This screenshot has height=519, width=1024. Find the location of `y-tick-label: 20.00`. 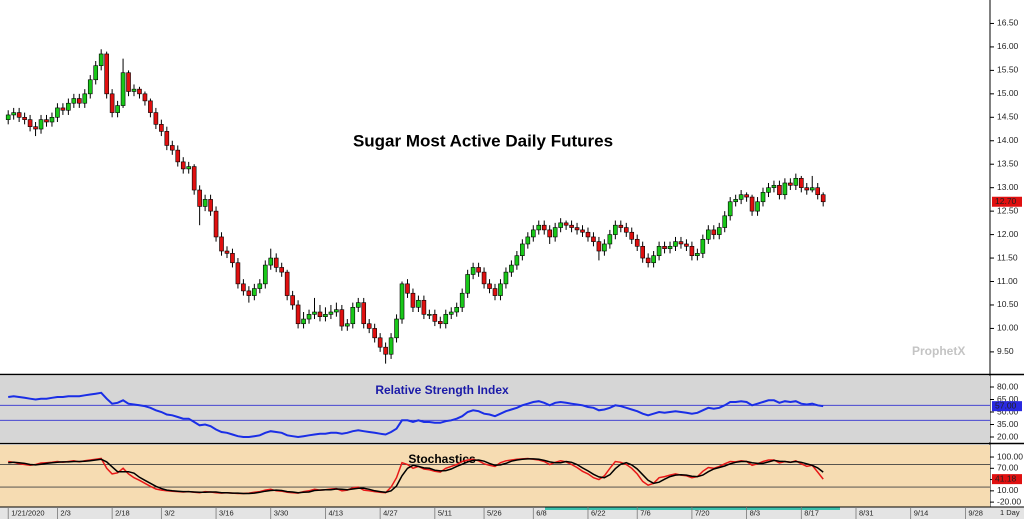

y-tick-label: 20.00 is located at coordinates (1008, 436).